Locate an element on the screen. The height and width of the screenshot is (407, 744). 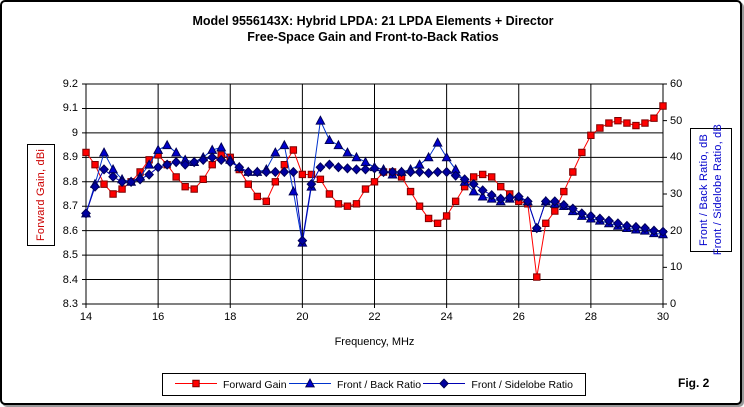
tick-label: 9.1 is located at coordinates (70, 108).